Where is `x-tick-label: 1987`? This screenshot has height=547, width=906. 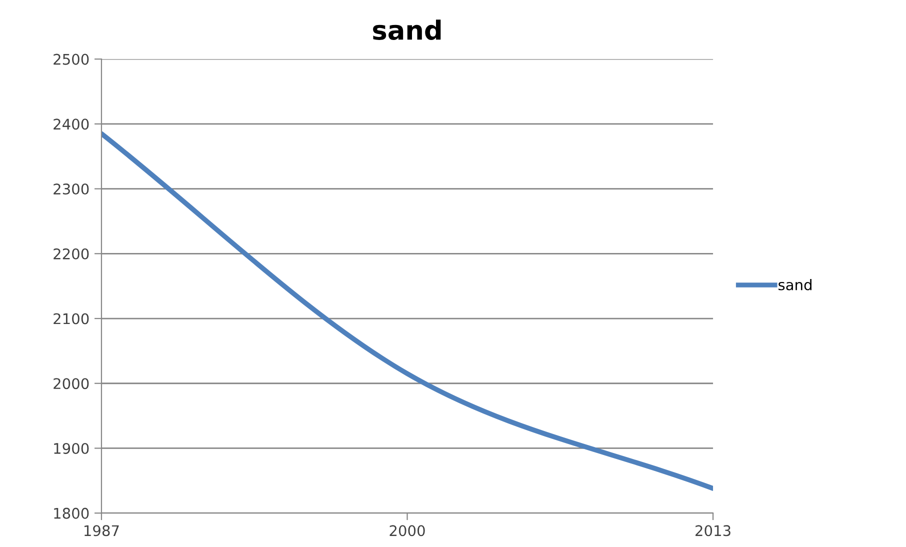
x-tick-label: 1987 is located at coordinates (101, 530).